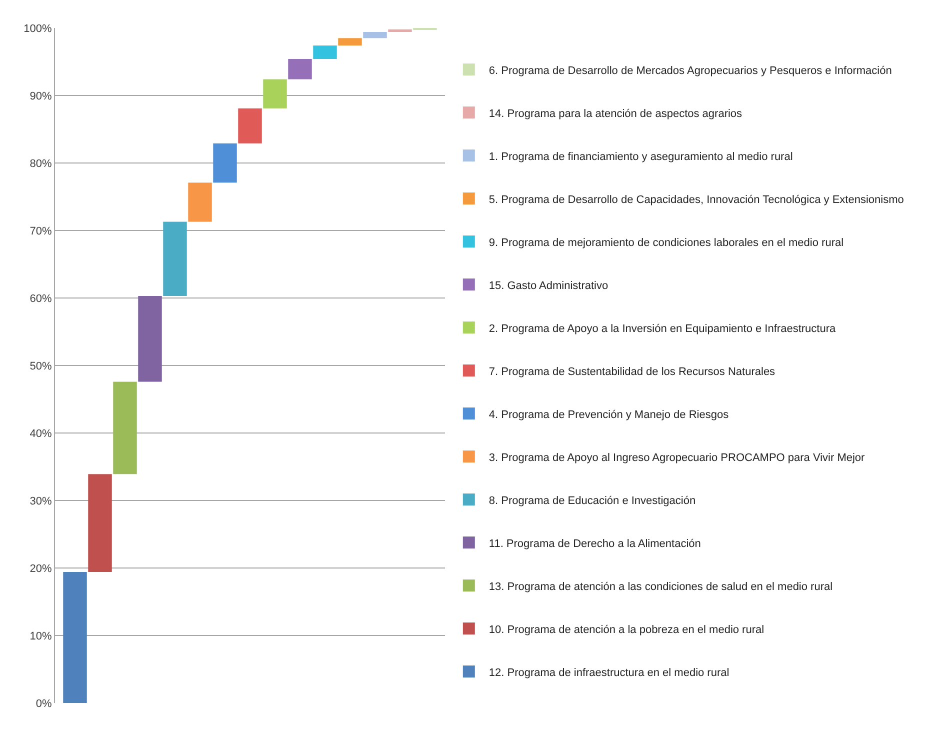 The height and width of the screenshot is (731, 945). I want to click on y-tick-label: 40%, so click(41, 434).